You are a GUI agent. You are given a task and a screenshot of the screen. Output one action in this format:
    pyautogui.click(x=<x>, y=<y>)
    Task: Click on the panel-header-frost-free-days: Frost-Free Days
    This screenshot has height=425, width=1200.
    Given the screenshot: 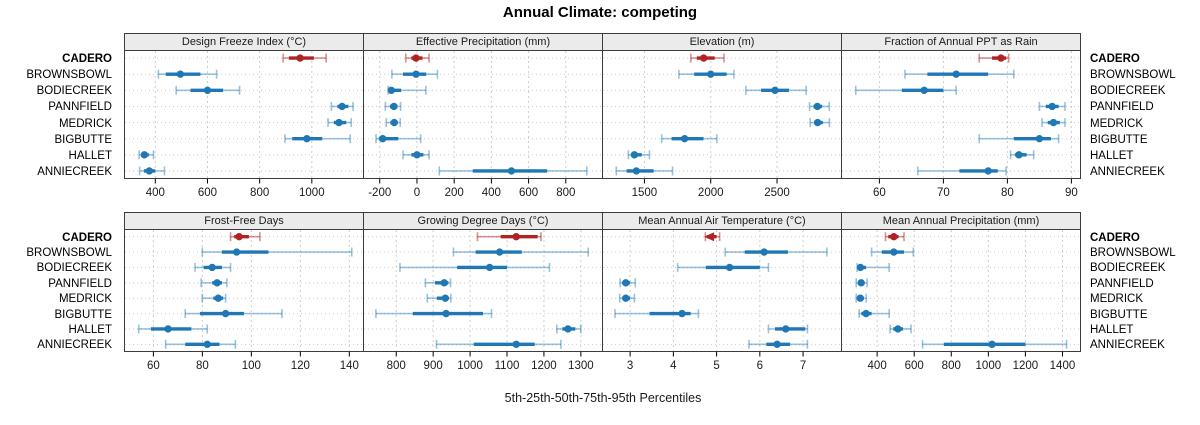 What is the action you would take?
    pyautogui.click(x=244, y=221)
    